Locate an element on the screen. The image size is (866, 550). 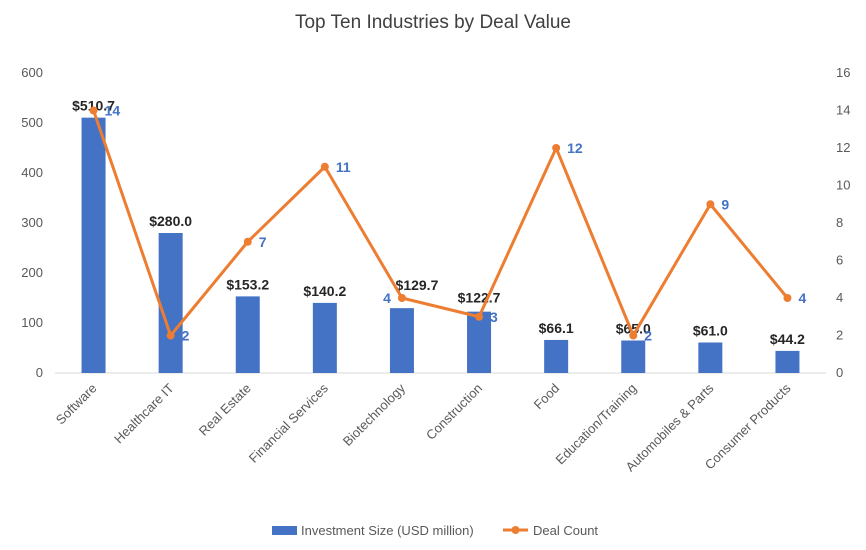
bar-value-label: $510.7 is located at coordinates (93, 106).